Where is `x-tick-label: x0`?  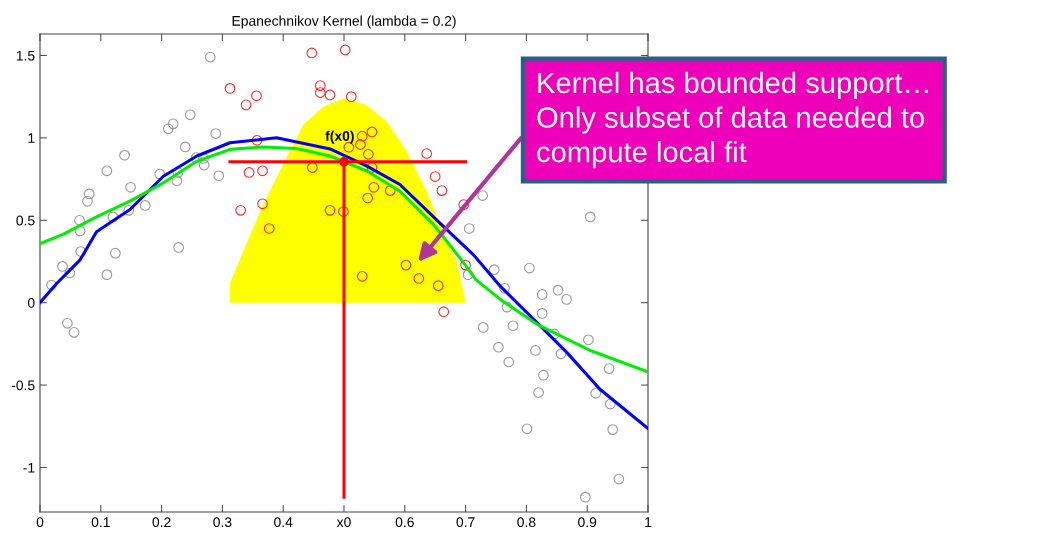 x-tick-label: x0 is located at coordinates (343, 522).